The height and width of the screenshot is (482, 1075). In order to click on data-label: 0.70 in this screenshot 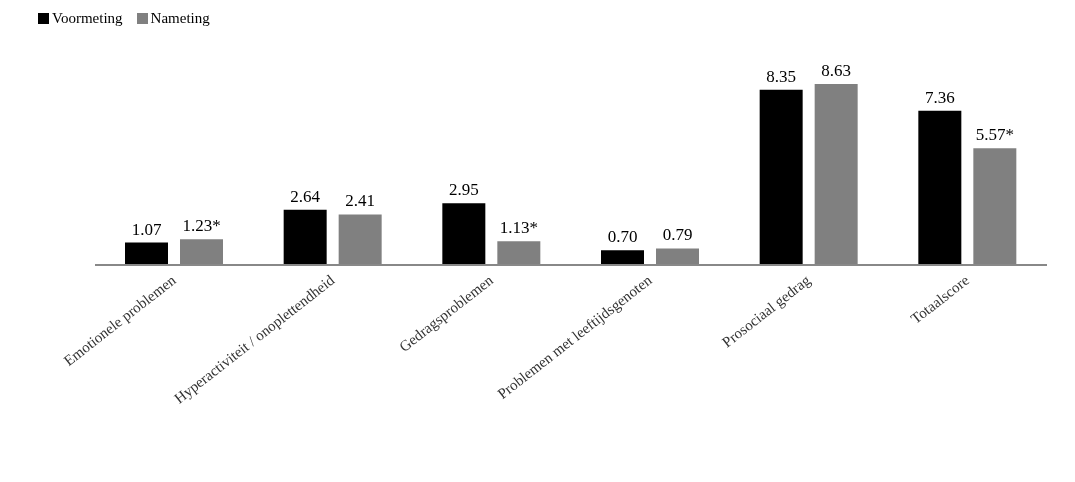, I will do `click(622, 237)`.